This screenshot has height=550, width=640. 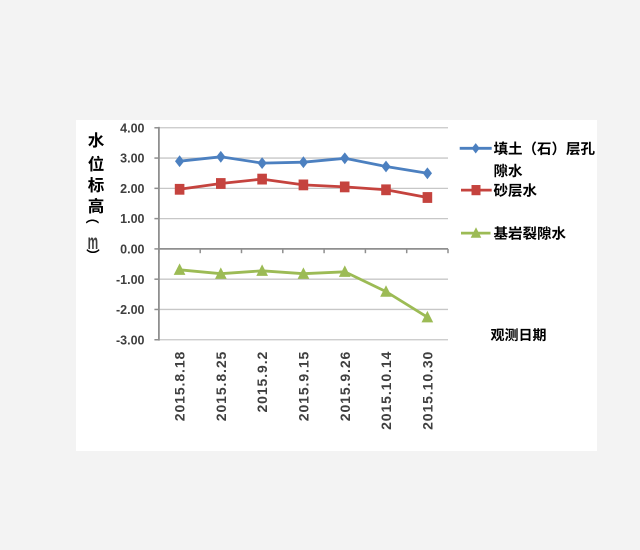 What do you see at coordinates (262, 382) in the screenshot?
I see `svg-text: 2015.9.2` at bounding box center [262, 382].